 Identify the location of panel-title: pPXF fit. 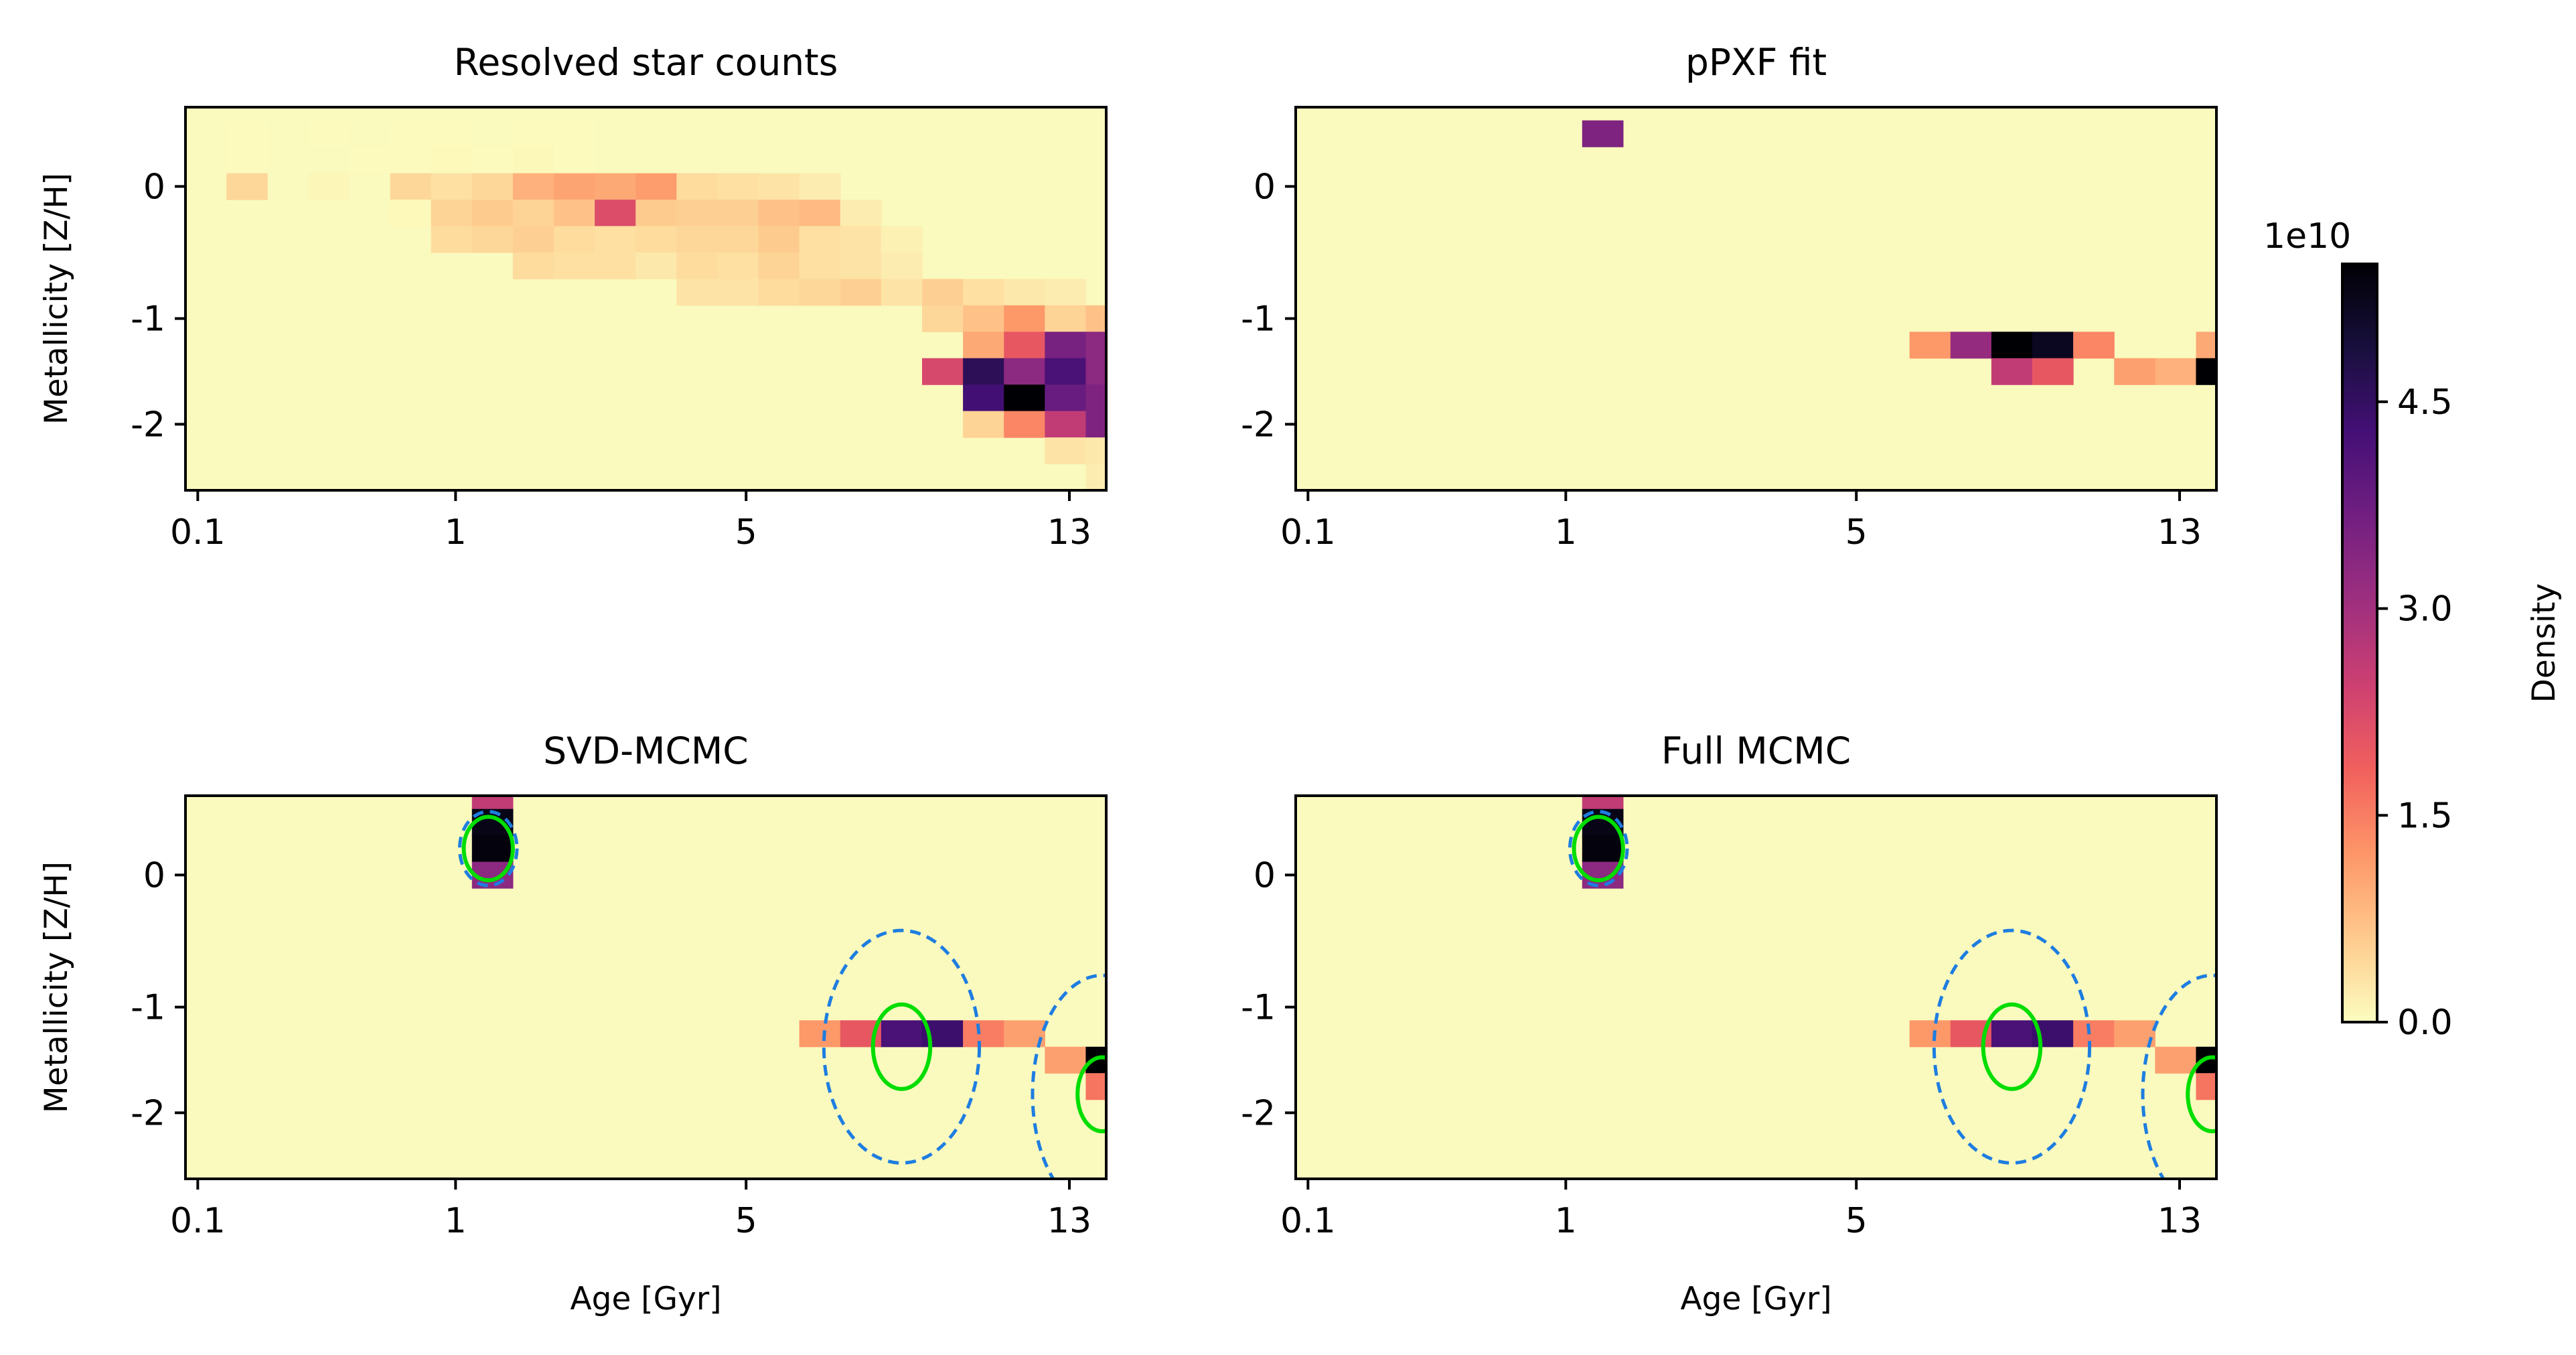
(1756, 62).